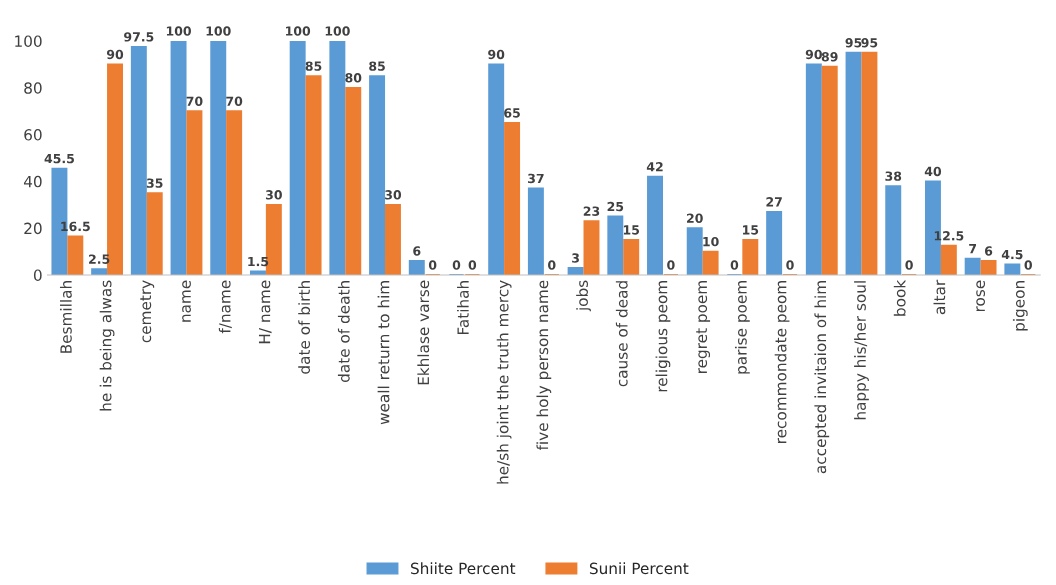 The width and height of the screenshot is (1056, 585). I want to click on data-label: 3, so click(575, 258).